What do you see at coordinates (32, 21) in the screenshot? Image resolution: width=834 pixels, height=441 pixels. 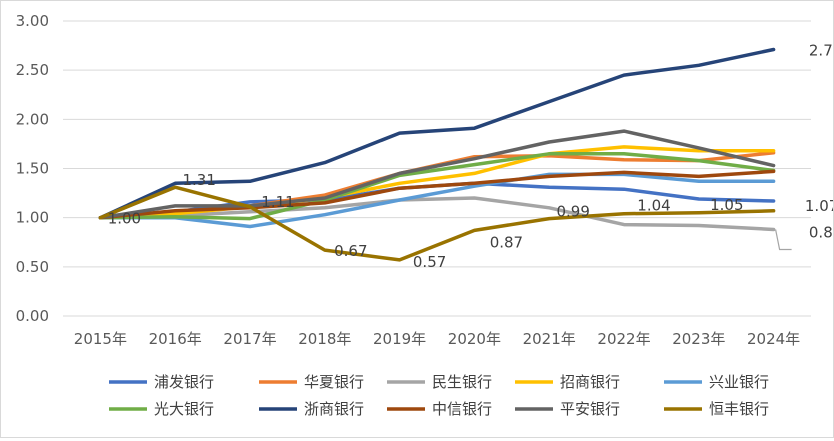 I see `y-tick-label: 3.00` at bounding box center [32, 21].